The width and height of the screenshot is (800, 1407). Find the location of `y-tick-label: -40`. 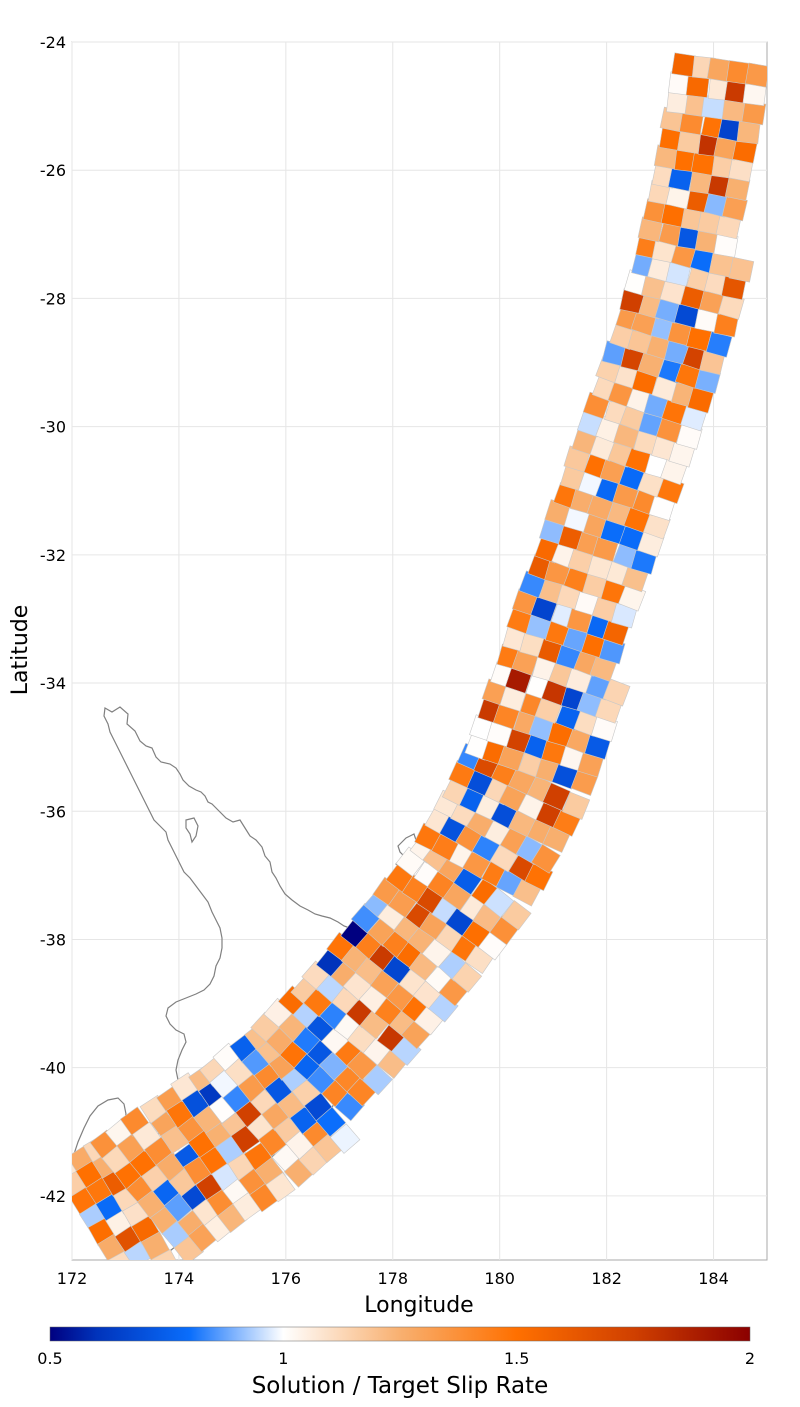

y-tick-label: -40 is located at coordinates (53, 1068).